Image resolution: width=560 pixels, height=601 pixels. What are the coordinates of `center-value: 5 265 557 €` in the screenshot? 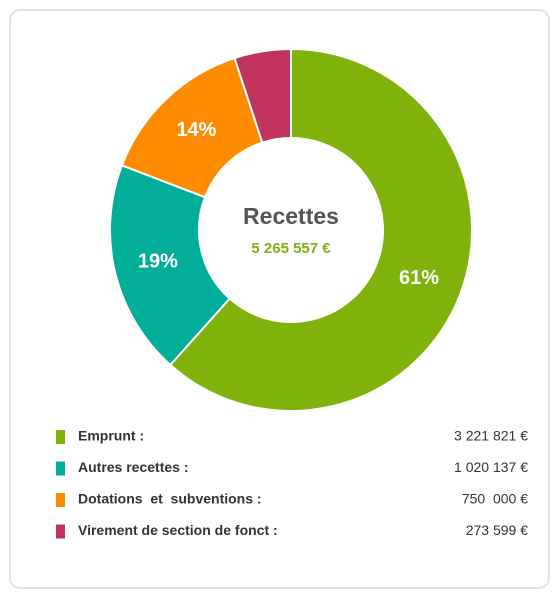 It's located at (291, 248).